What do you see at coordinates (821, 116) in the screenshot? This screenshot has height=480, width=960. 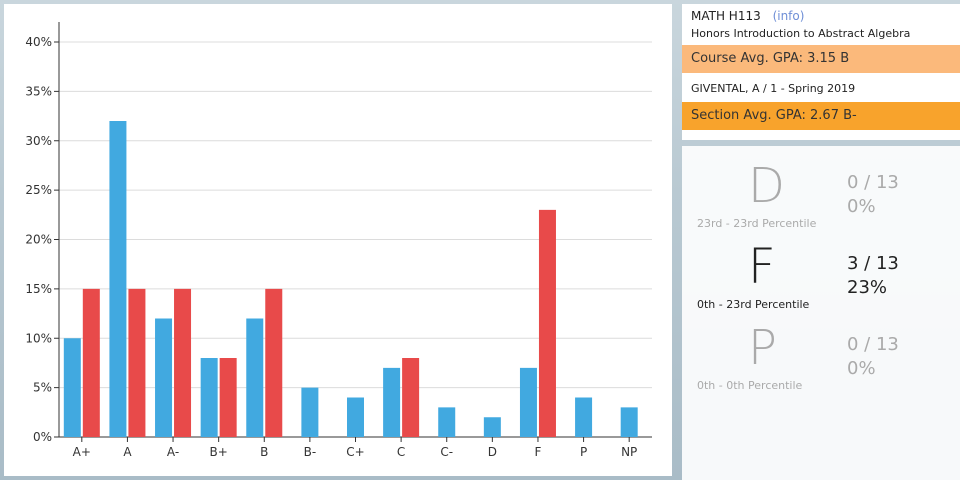 I see `section-avg-gpa: Section Avg. GPA: 2.67 B-` at bounding box center [821, 116].